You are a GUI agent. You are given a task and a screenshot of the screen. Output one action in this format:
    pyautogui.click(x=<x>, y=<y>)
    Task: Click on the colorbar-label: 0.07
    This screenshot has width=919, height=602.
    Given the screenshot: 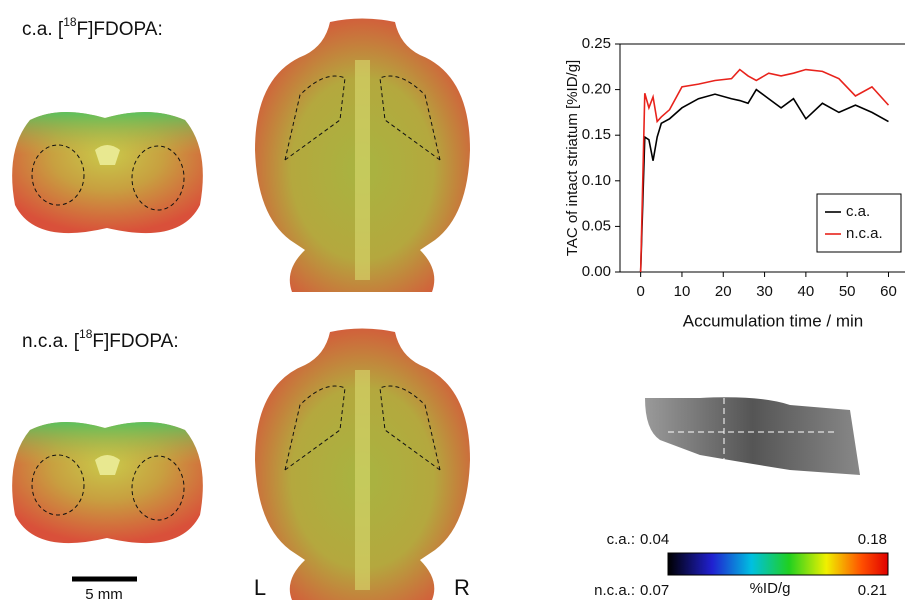 What is the action you would take?
    pyautogui.click(x=654, y=590)
    